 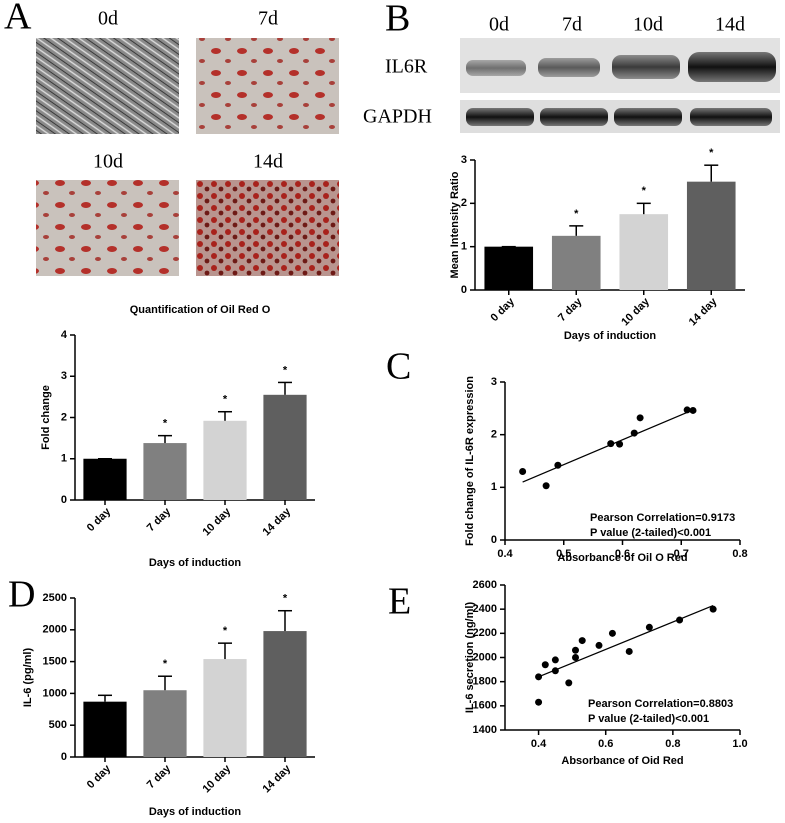 I want to click on y-axis-label: Fold change, so click(x=46, y=417).